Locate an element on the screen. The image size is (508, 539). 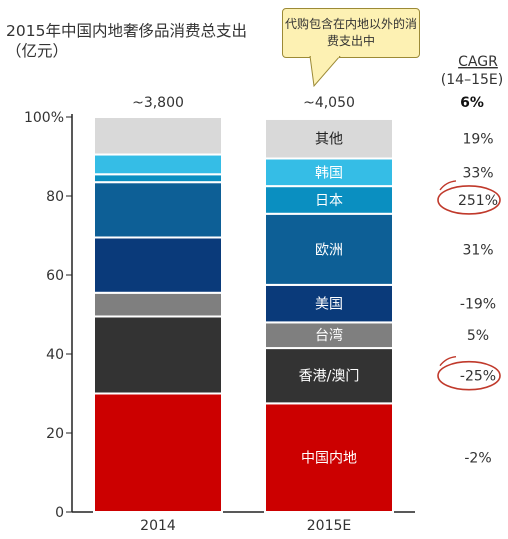
callout-tail is located at coordinates (325, 72).